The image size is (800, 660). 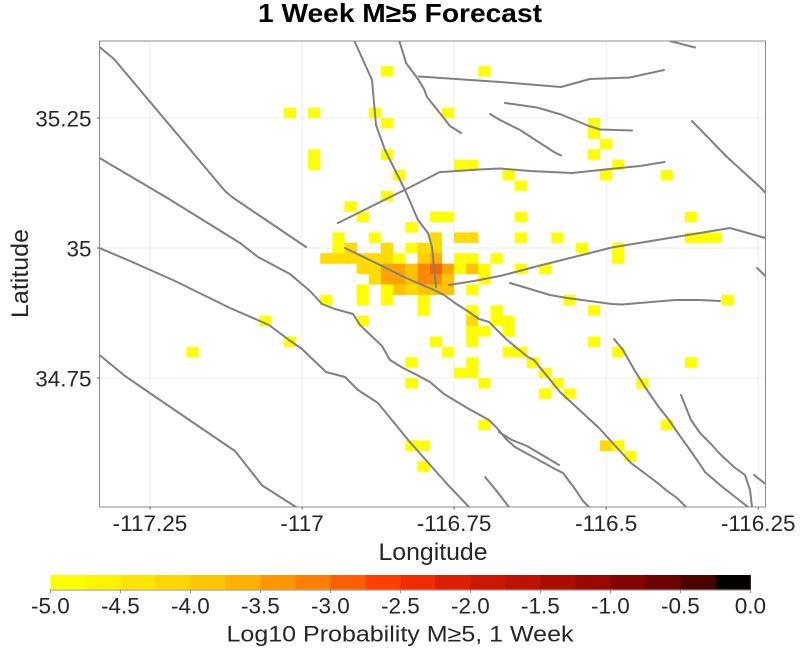 I want to click on svg-text: -117, so click(x=301, y=523).